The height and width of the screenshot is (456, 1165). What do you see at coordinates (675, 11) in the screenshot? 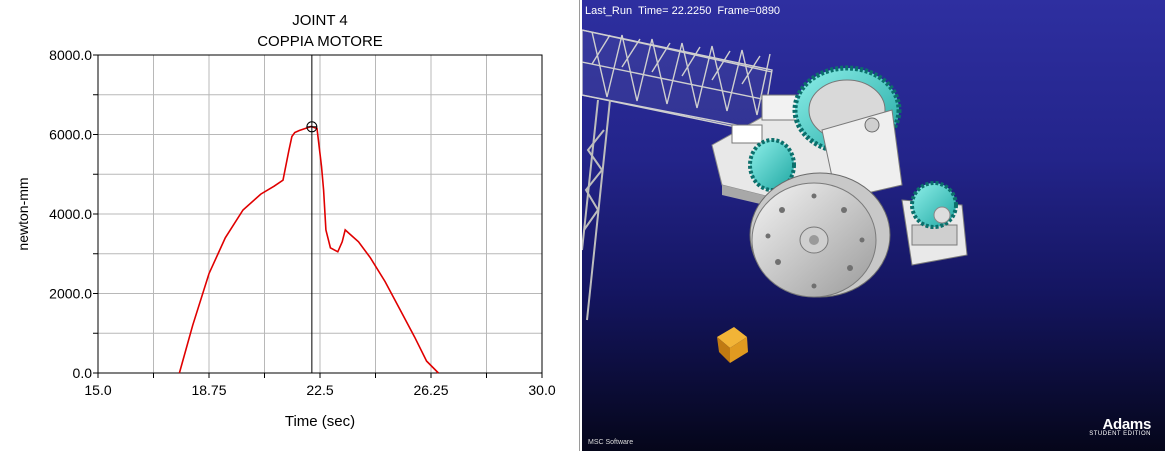
I see `time-readout: Time= 22.2250` at bounding box center [675, 11].